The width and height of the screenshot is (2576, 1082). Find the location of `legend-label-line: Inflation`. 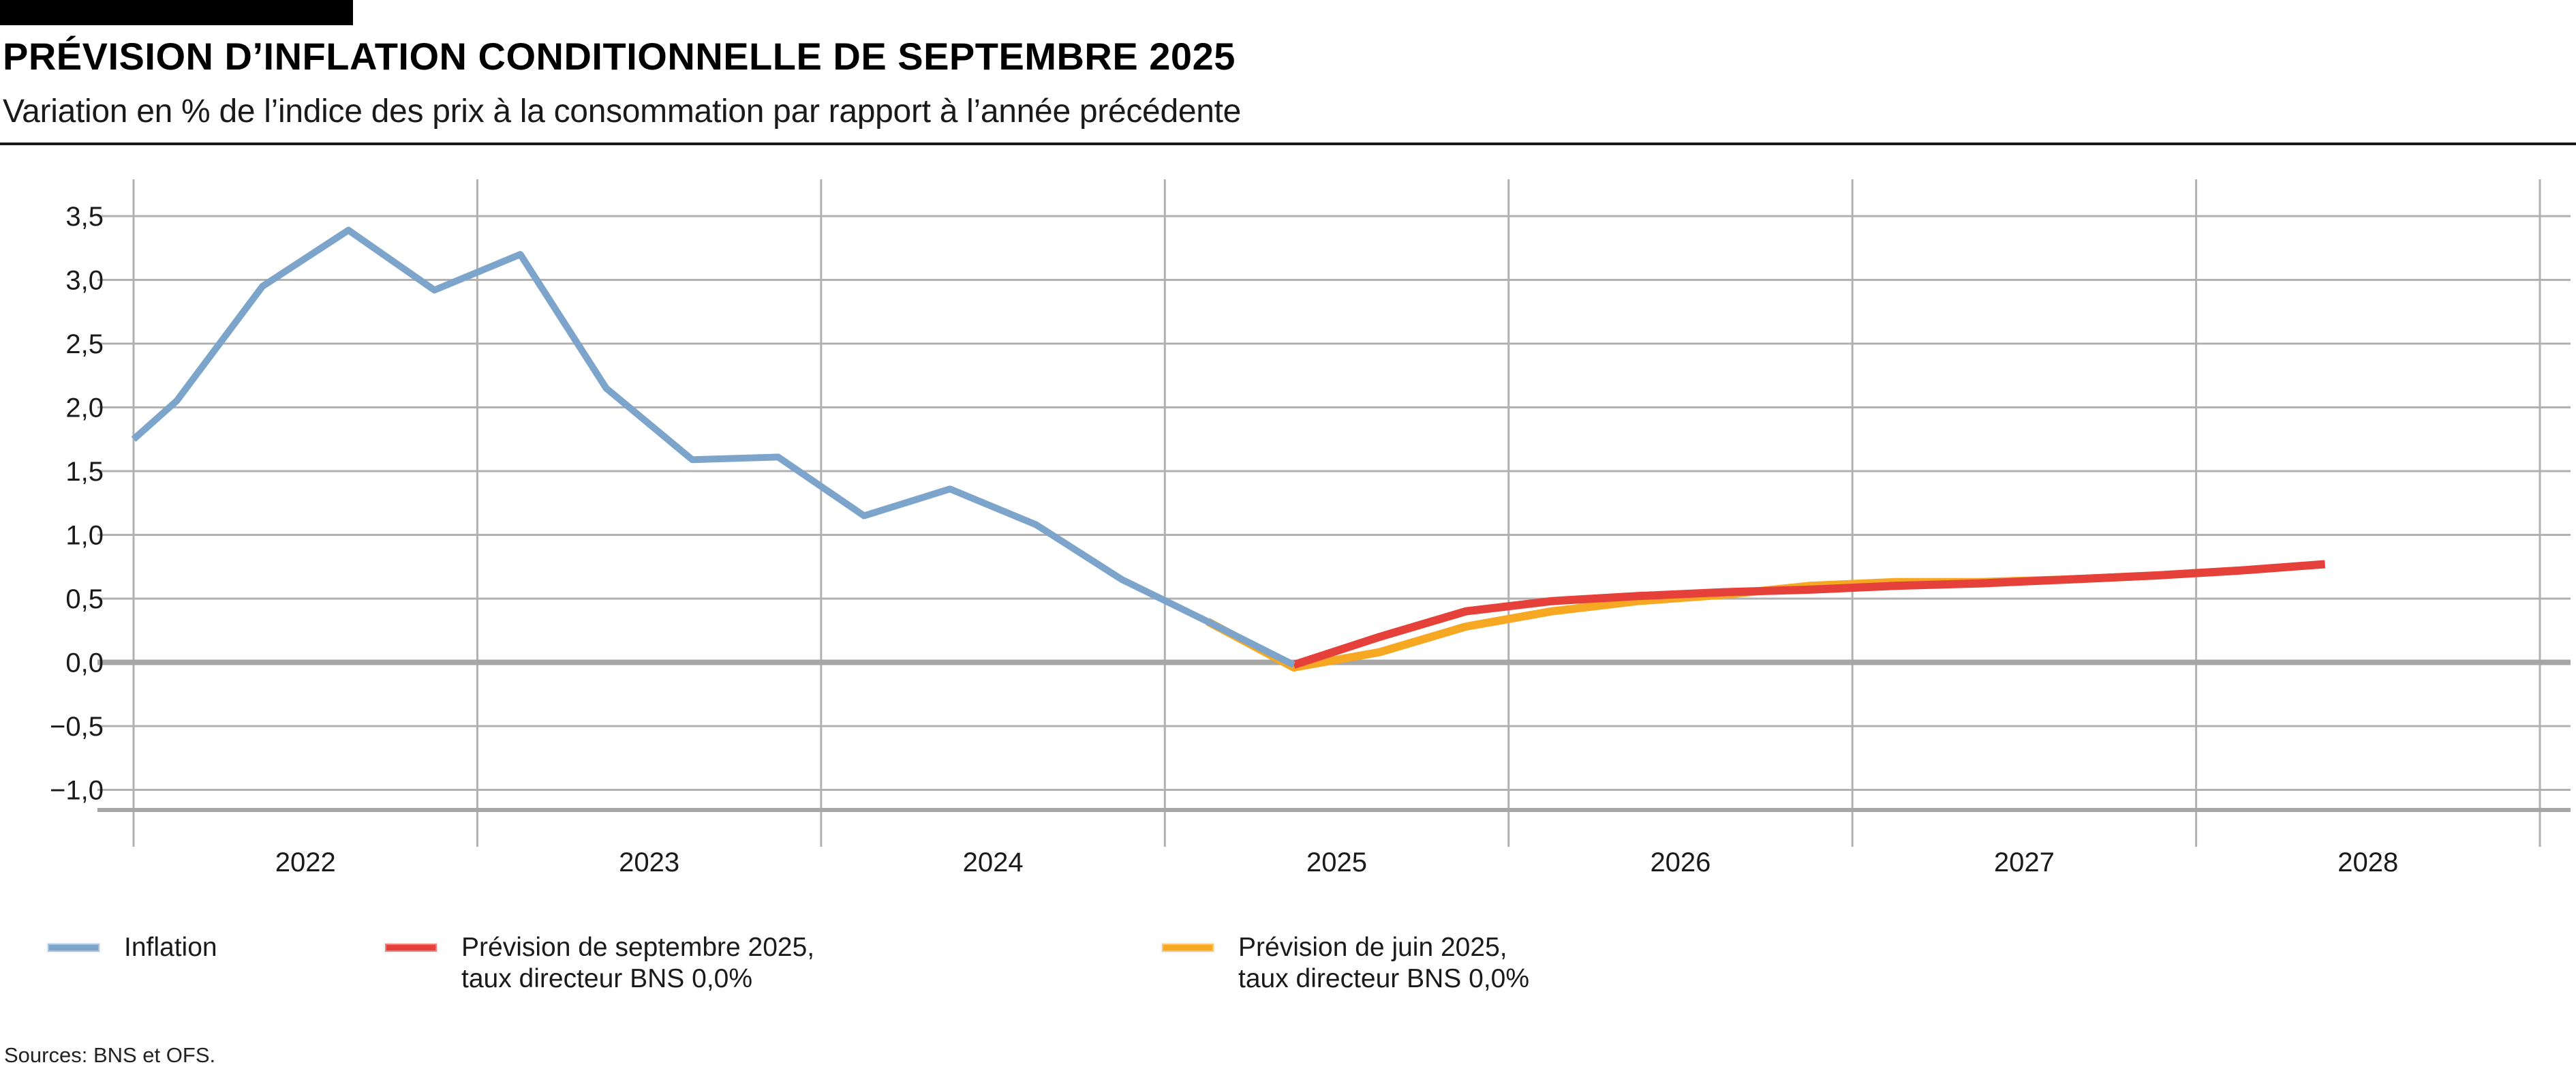

legend-label-line: Inflation is located at coordinates (170, 947).